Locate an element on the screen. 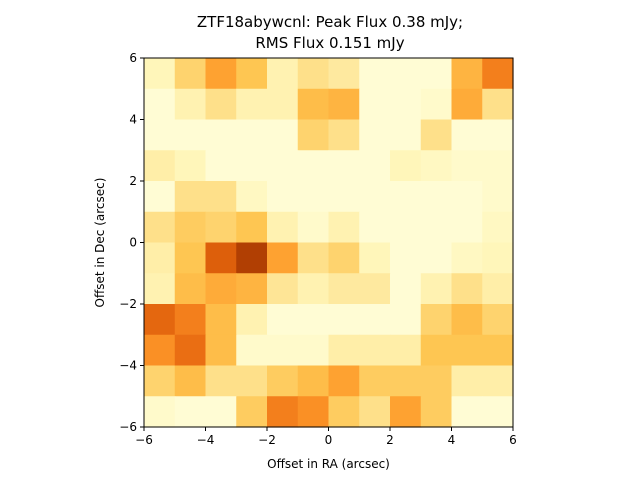 This screenshot has height=480, width=640. x-axis-ticks: −6 −4 −2 0 2 4 6 is located at coordinates (326, 437).